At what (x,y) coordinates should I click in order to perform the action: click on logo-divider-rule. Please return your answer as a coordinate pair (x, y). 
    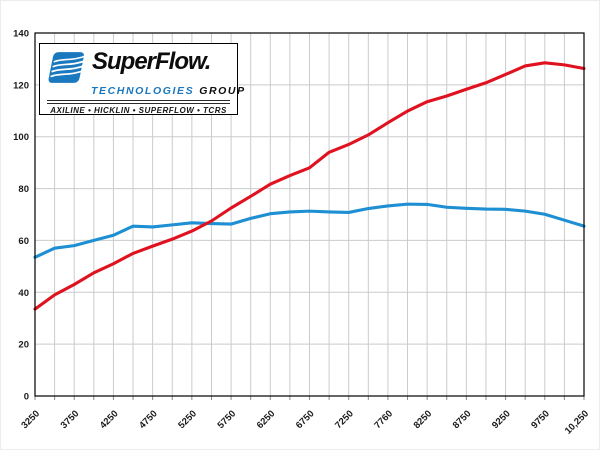
    Looking at the image, I should click on (138, 102).